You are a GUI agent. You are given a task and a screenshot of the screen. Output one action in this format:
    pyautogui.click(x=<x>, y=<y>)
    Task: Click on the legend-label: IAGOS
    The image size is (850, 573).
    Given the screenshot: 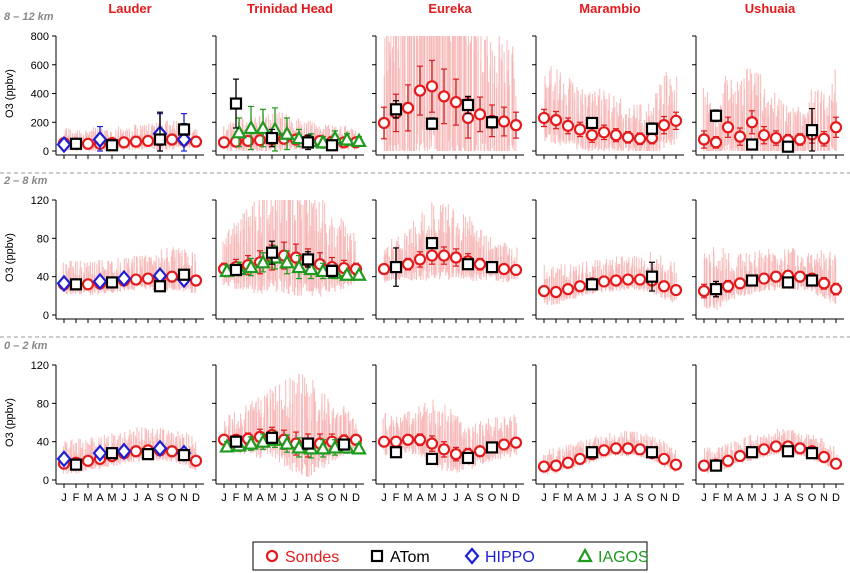 What is the action you would take?
    pyautogui.click(x=623, y=557)
    